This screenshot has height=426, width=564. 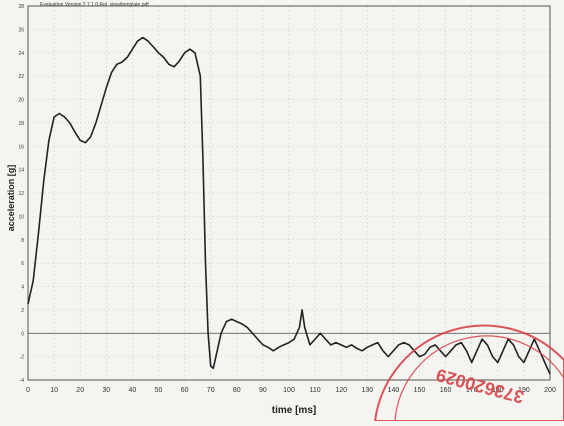 What do you see at coordinates (294, 410) in the screenshot?
I see `x-axis-label: time [ms]` at bounding box center [294, 410].